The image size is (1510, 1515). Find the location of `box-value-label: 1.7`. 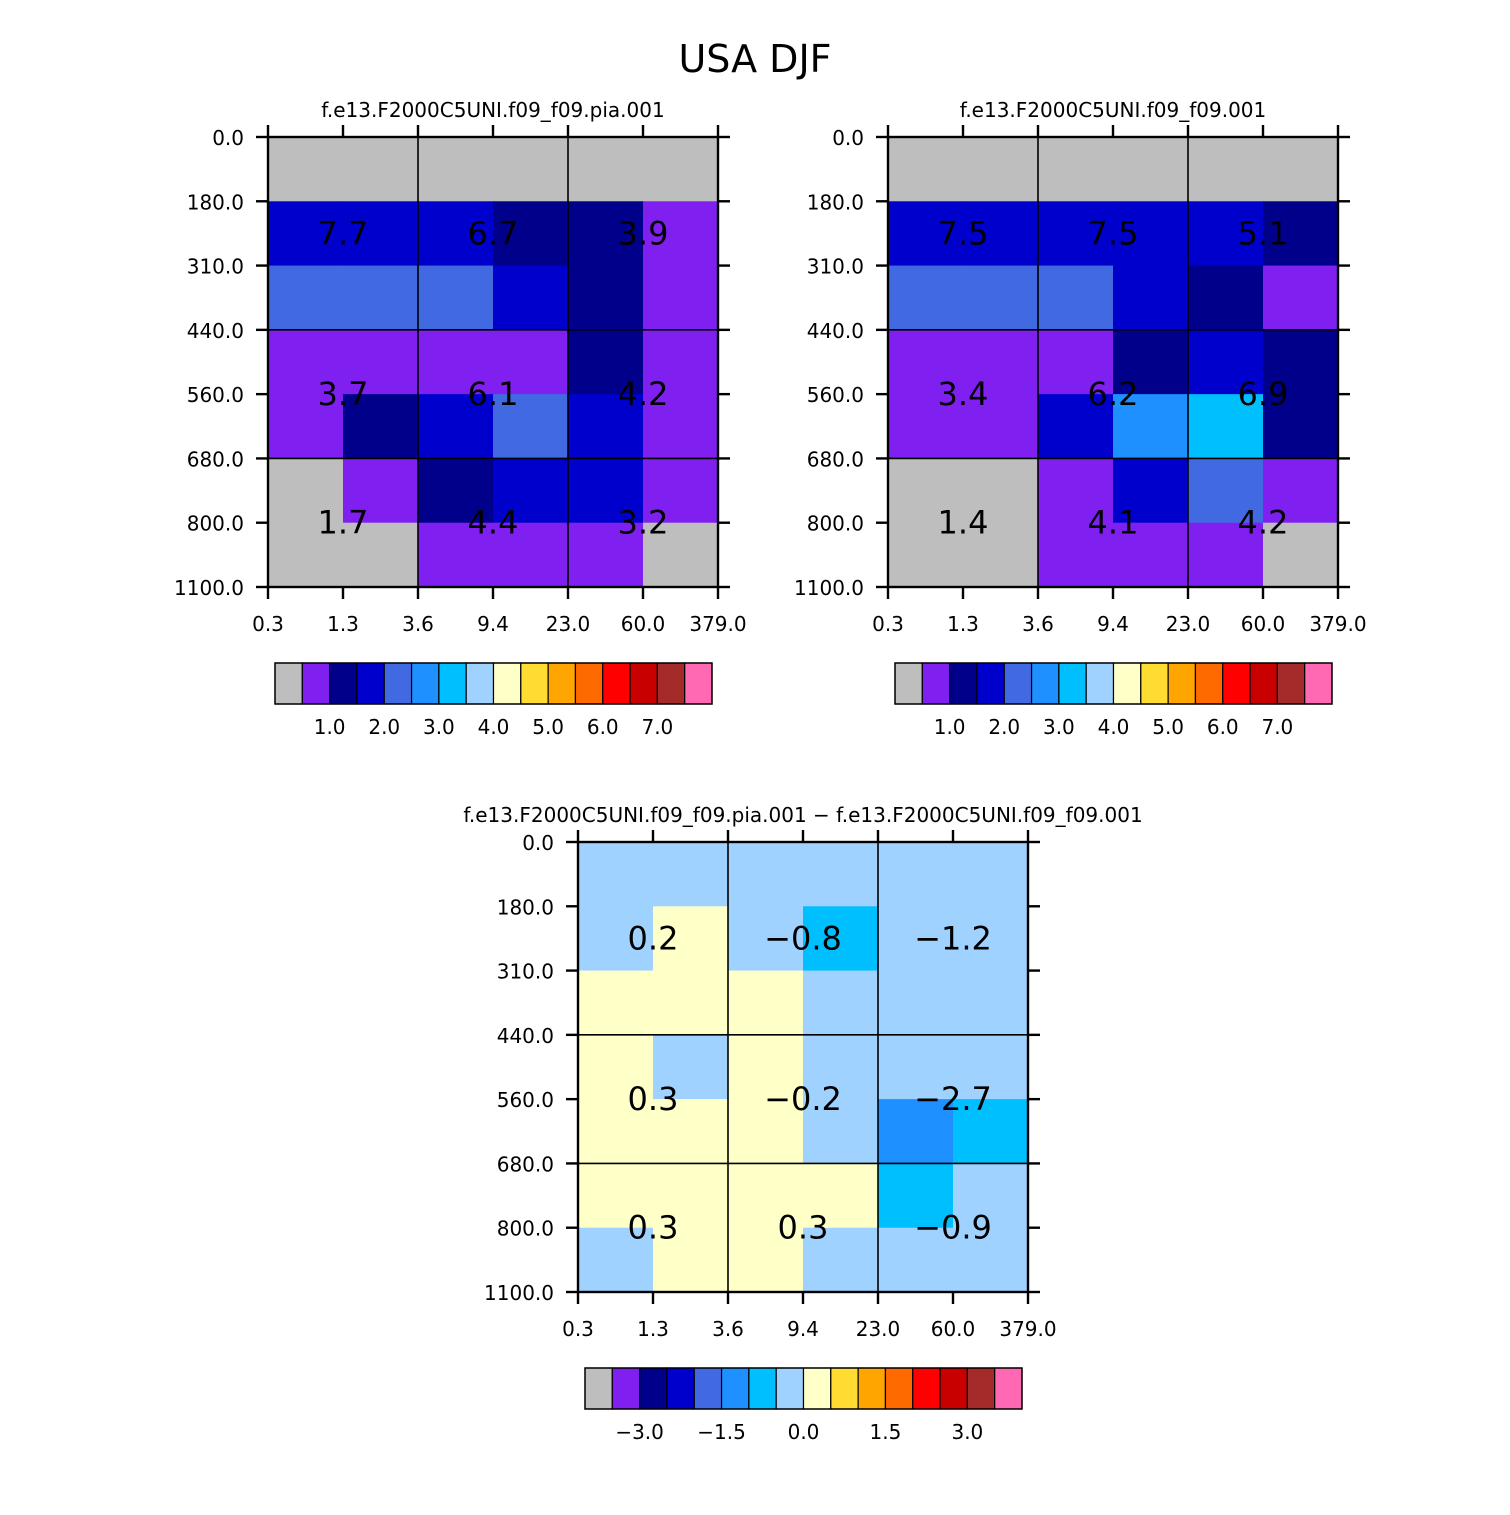

box-value-label: 1.7 is located at coordinates (343, 523).